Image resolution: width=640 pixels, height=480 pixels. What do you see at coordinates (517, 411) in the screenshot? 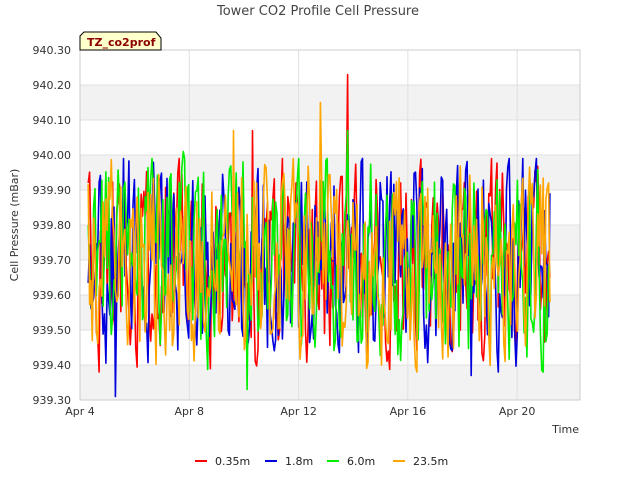
I see `x-tick-label: Apr 20` at bounding box center [517, 411].